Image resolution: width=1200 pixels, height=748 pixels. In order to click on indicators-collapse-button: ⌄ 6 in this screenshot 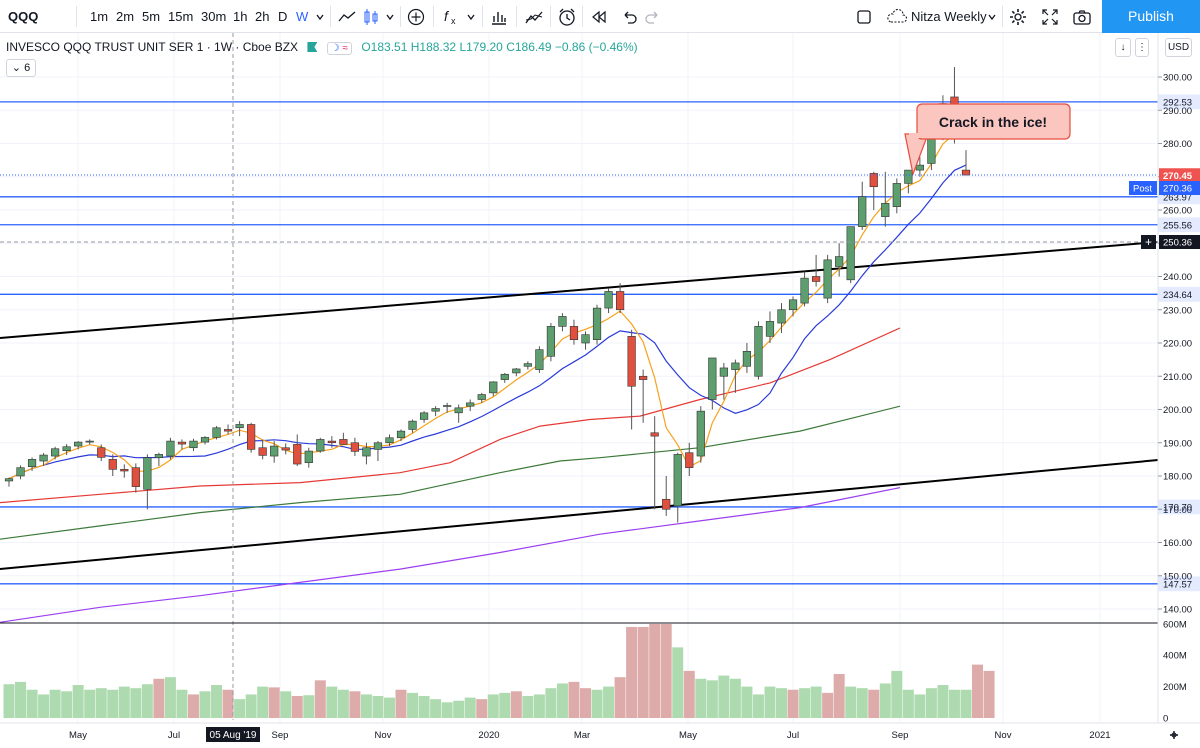, I will do `click(21, 68)`.